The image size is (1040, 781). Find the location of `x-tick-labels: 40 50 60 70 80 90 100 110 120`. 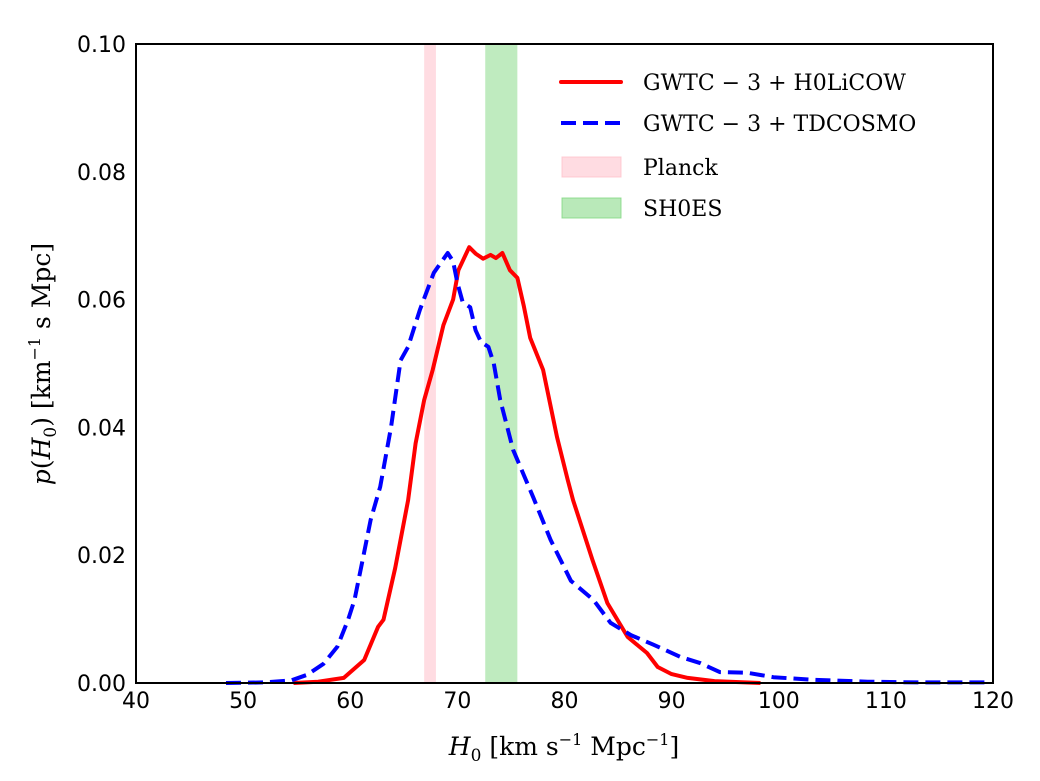

x-tick-labels: 40 50 60 70 80 90 100 110 120 is located at coordinates (568, 701).